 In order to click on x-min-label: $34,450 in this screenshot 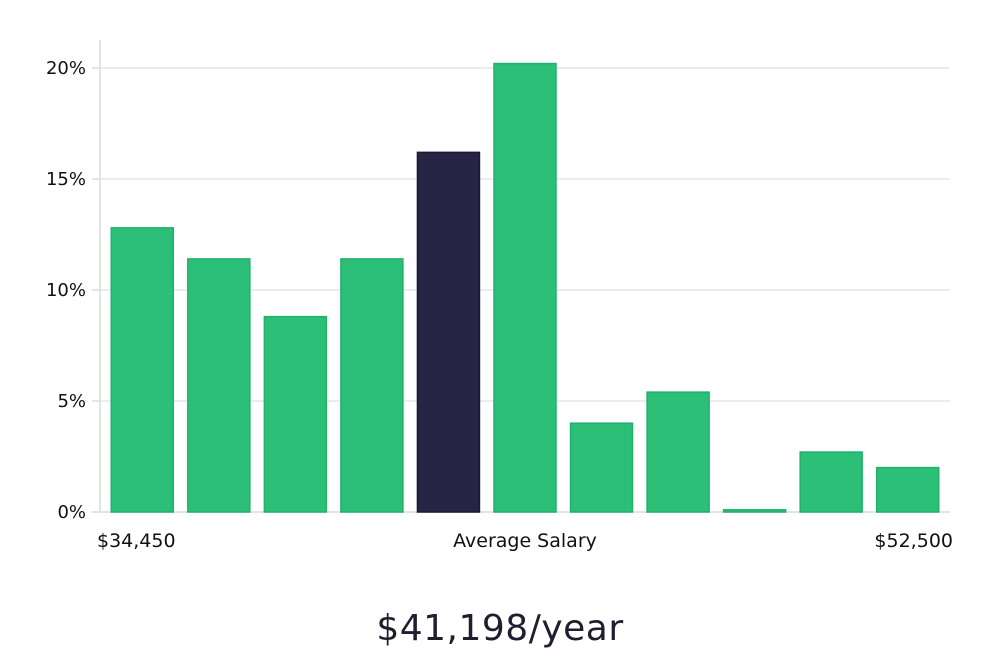, I will do `click(136, 541)`.